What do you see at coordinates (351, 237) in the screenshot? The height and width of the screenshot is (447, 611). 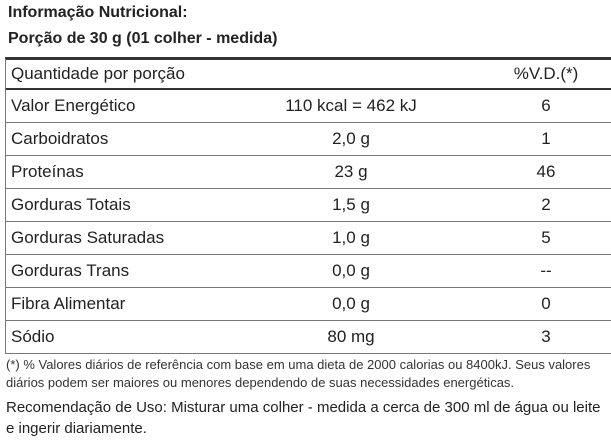 I see `amount: 1,0 g` at bounding box center [351, 237].